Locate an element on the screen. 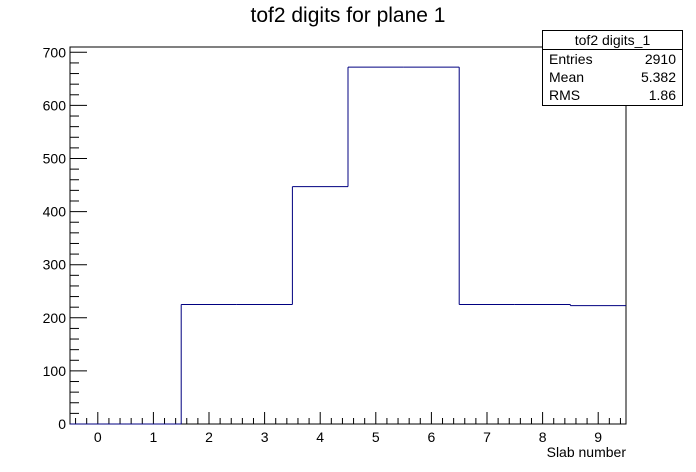  x-tick-label: 7 is located at coordinates (487, 437).